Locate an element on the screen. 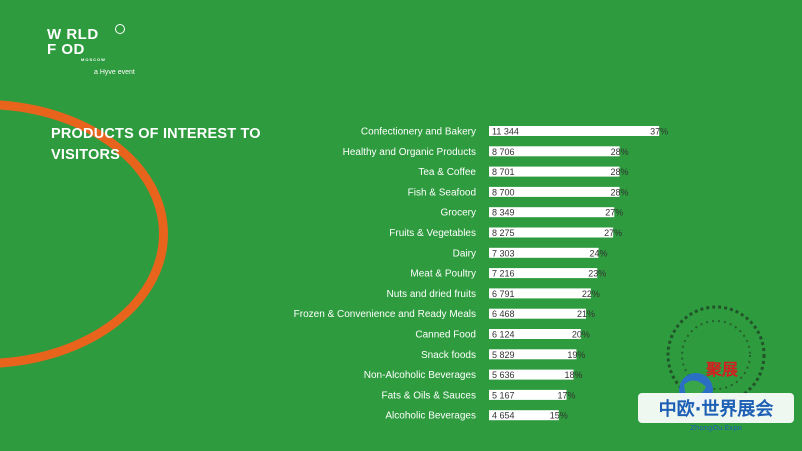  logo-city: MOSCOW is located at coordinates (93, 59).